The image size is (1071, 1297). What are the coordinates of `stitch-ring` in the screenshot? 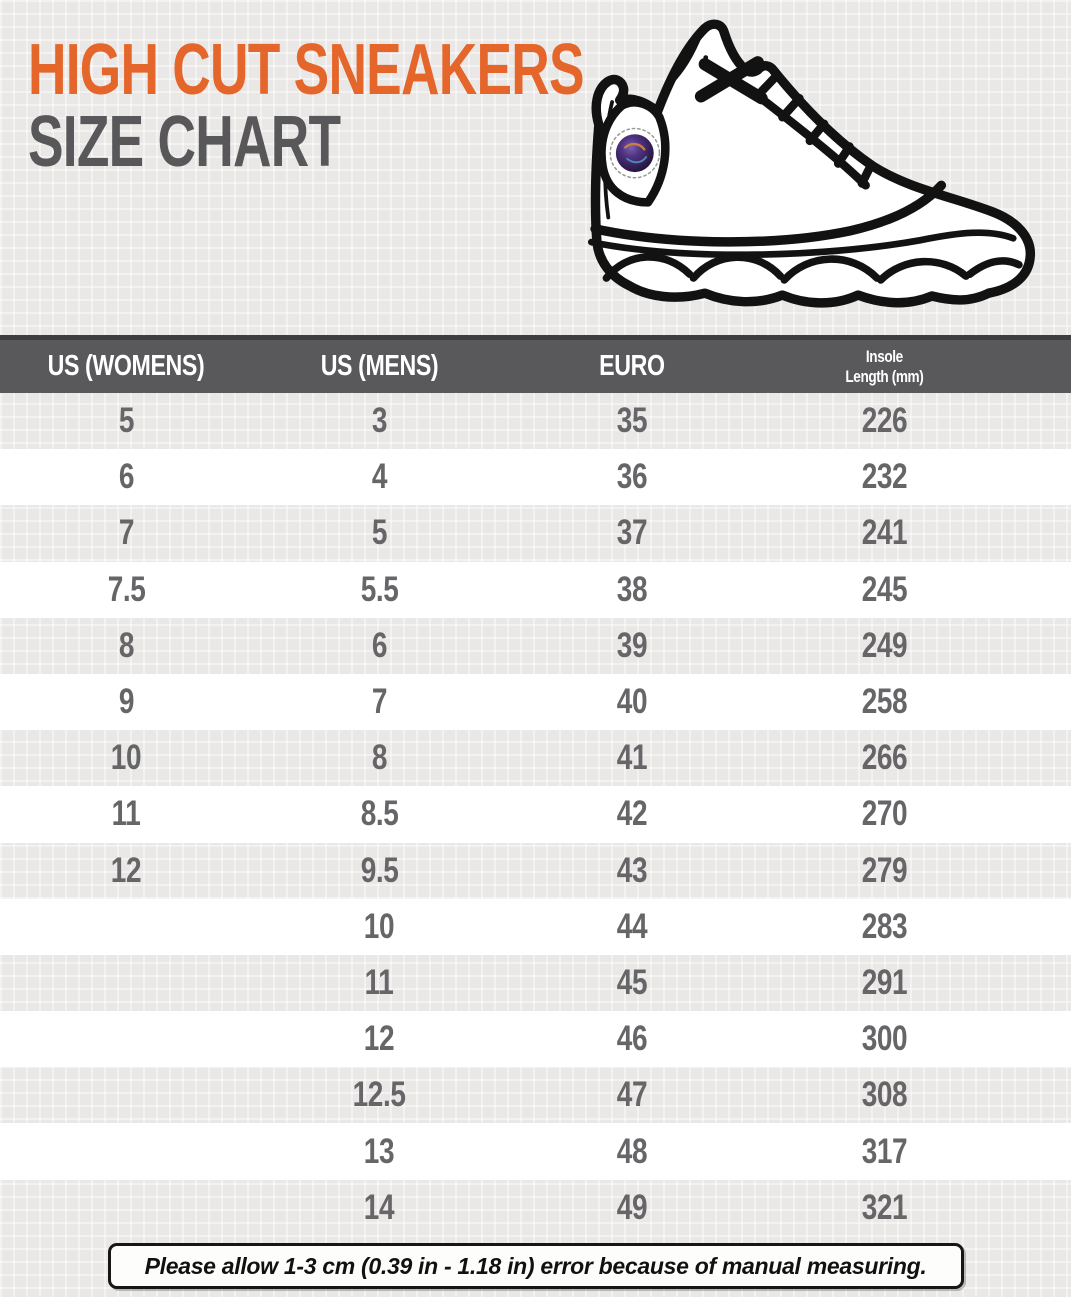 It's located at (635, 153).